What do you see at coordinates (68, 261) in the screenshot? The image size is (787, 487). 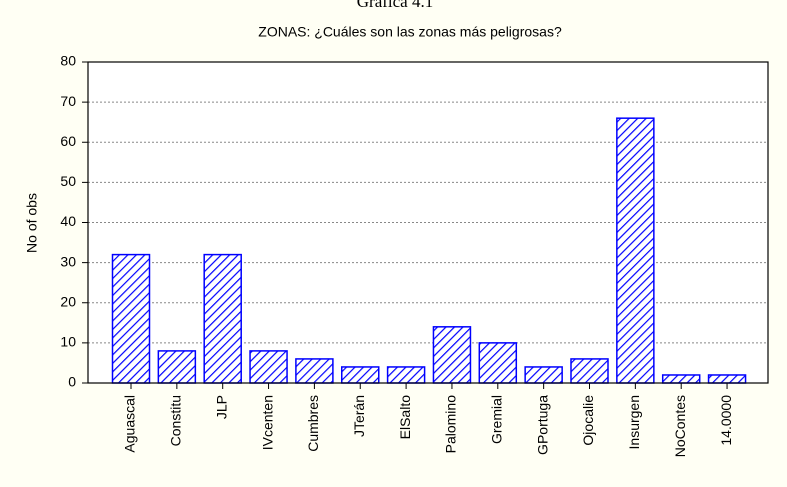 I see `y-tick-label: 30` at bounding box center [68, 261].